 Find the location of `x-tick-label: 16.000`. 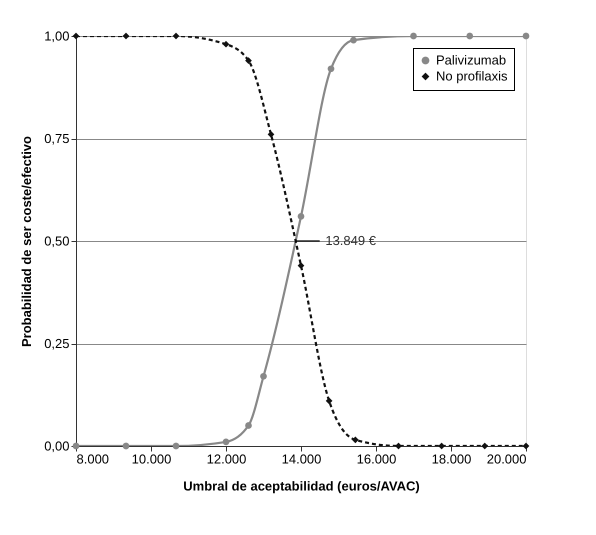

x-tick-label: 16.000 is located at coordinates (376, 459).